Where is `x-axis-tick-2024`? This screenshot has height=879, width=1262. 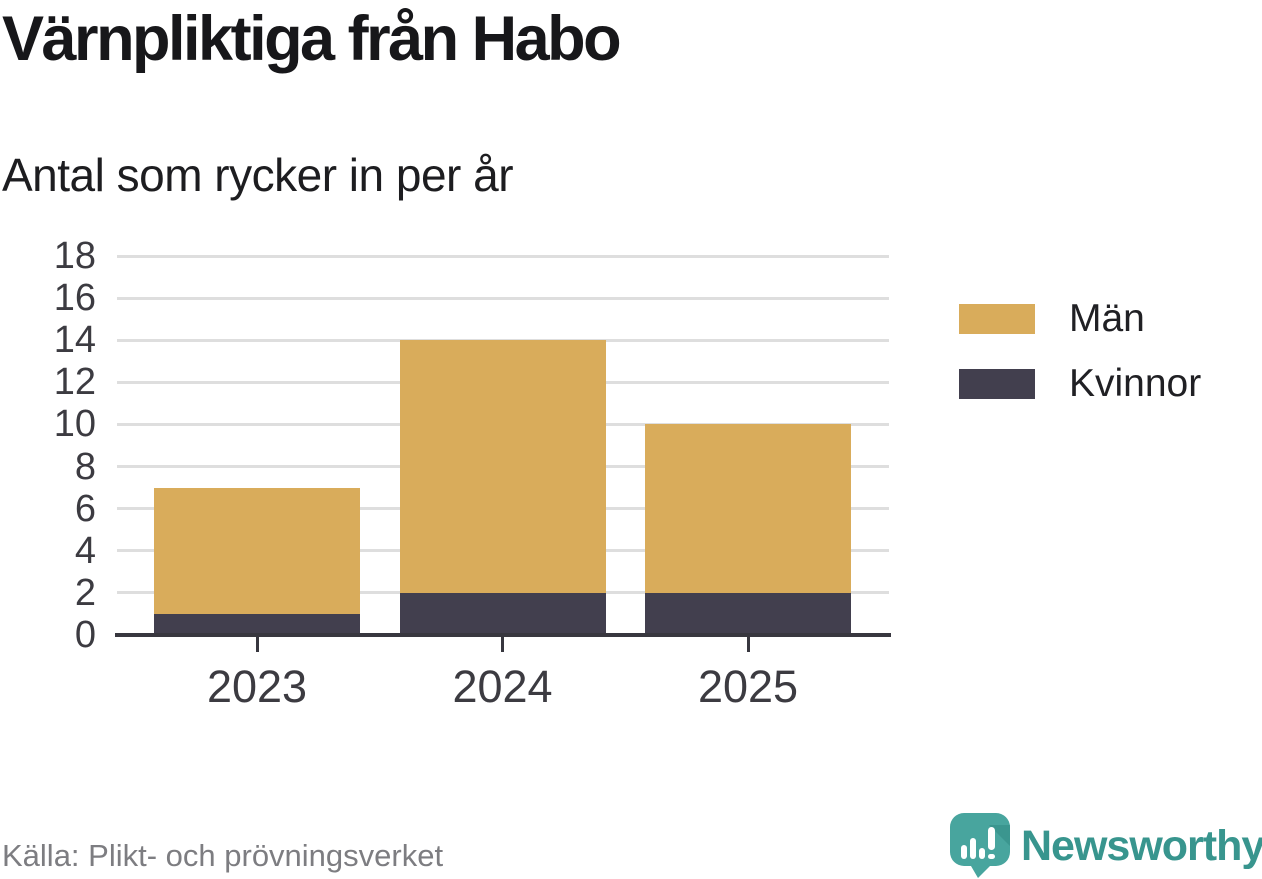
x-axis-tick-2024 is located at coordinates (502, 644).